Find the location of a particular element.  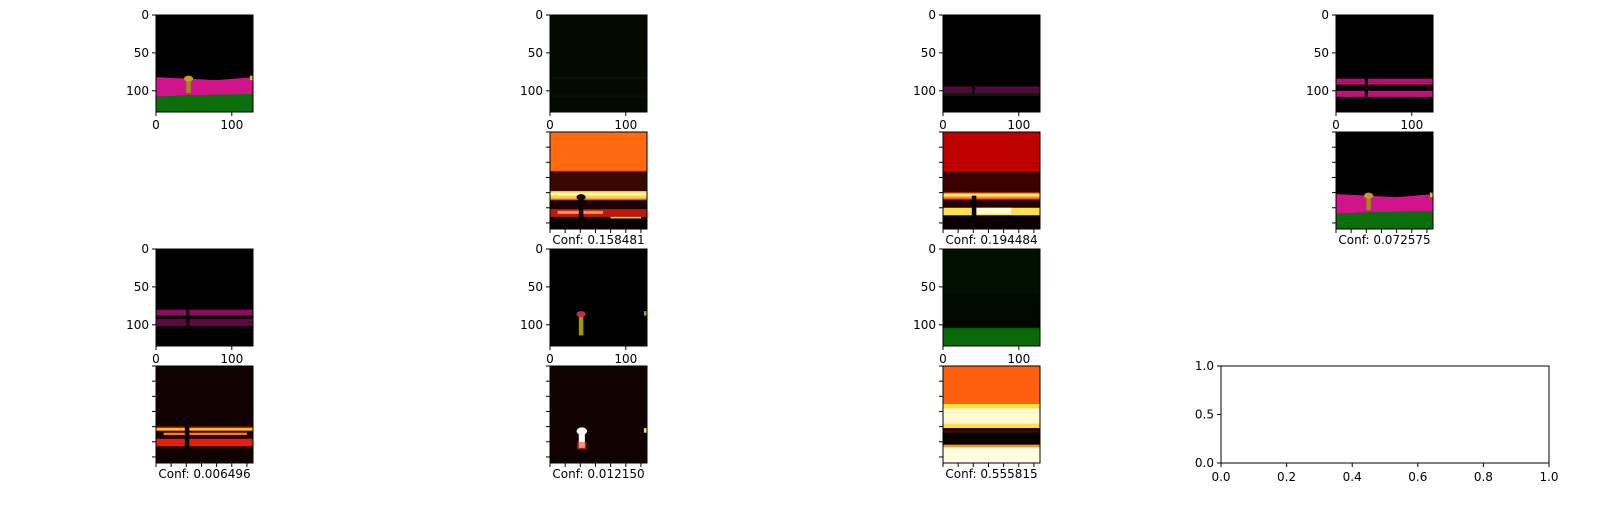

confidence-label: Conf: 0.012150 is located at coordinates (598, 474).